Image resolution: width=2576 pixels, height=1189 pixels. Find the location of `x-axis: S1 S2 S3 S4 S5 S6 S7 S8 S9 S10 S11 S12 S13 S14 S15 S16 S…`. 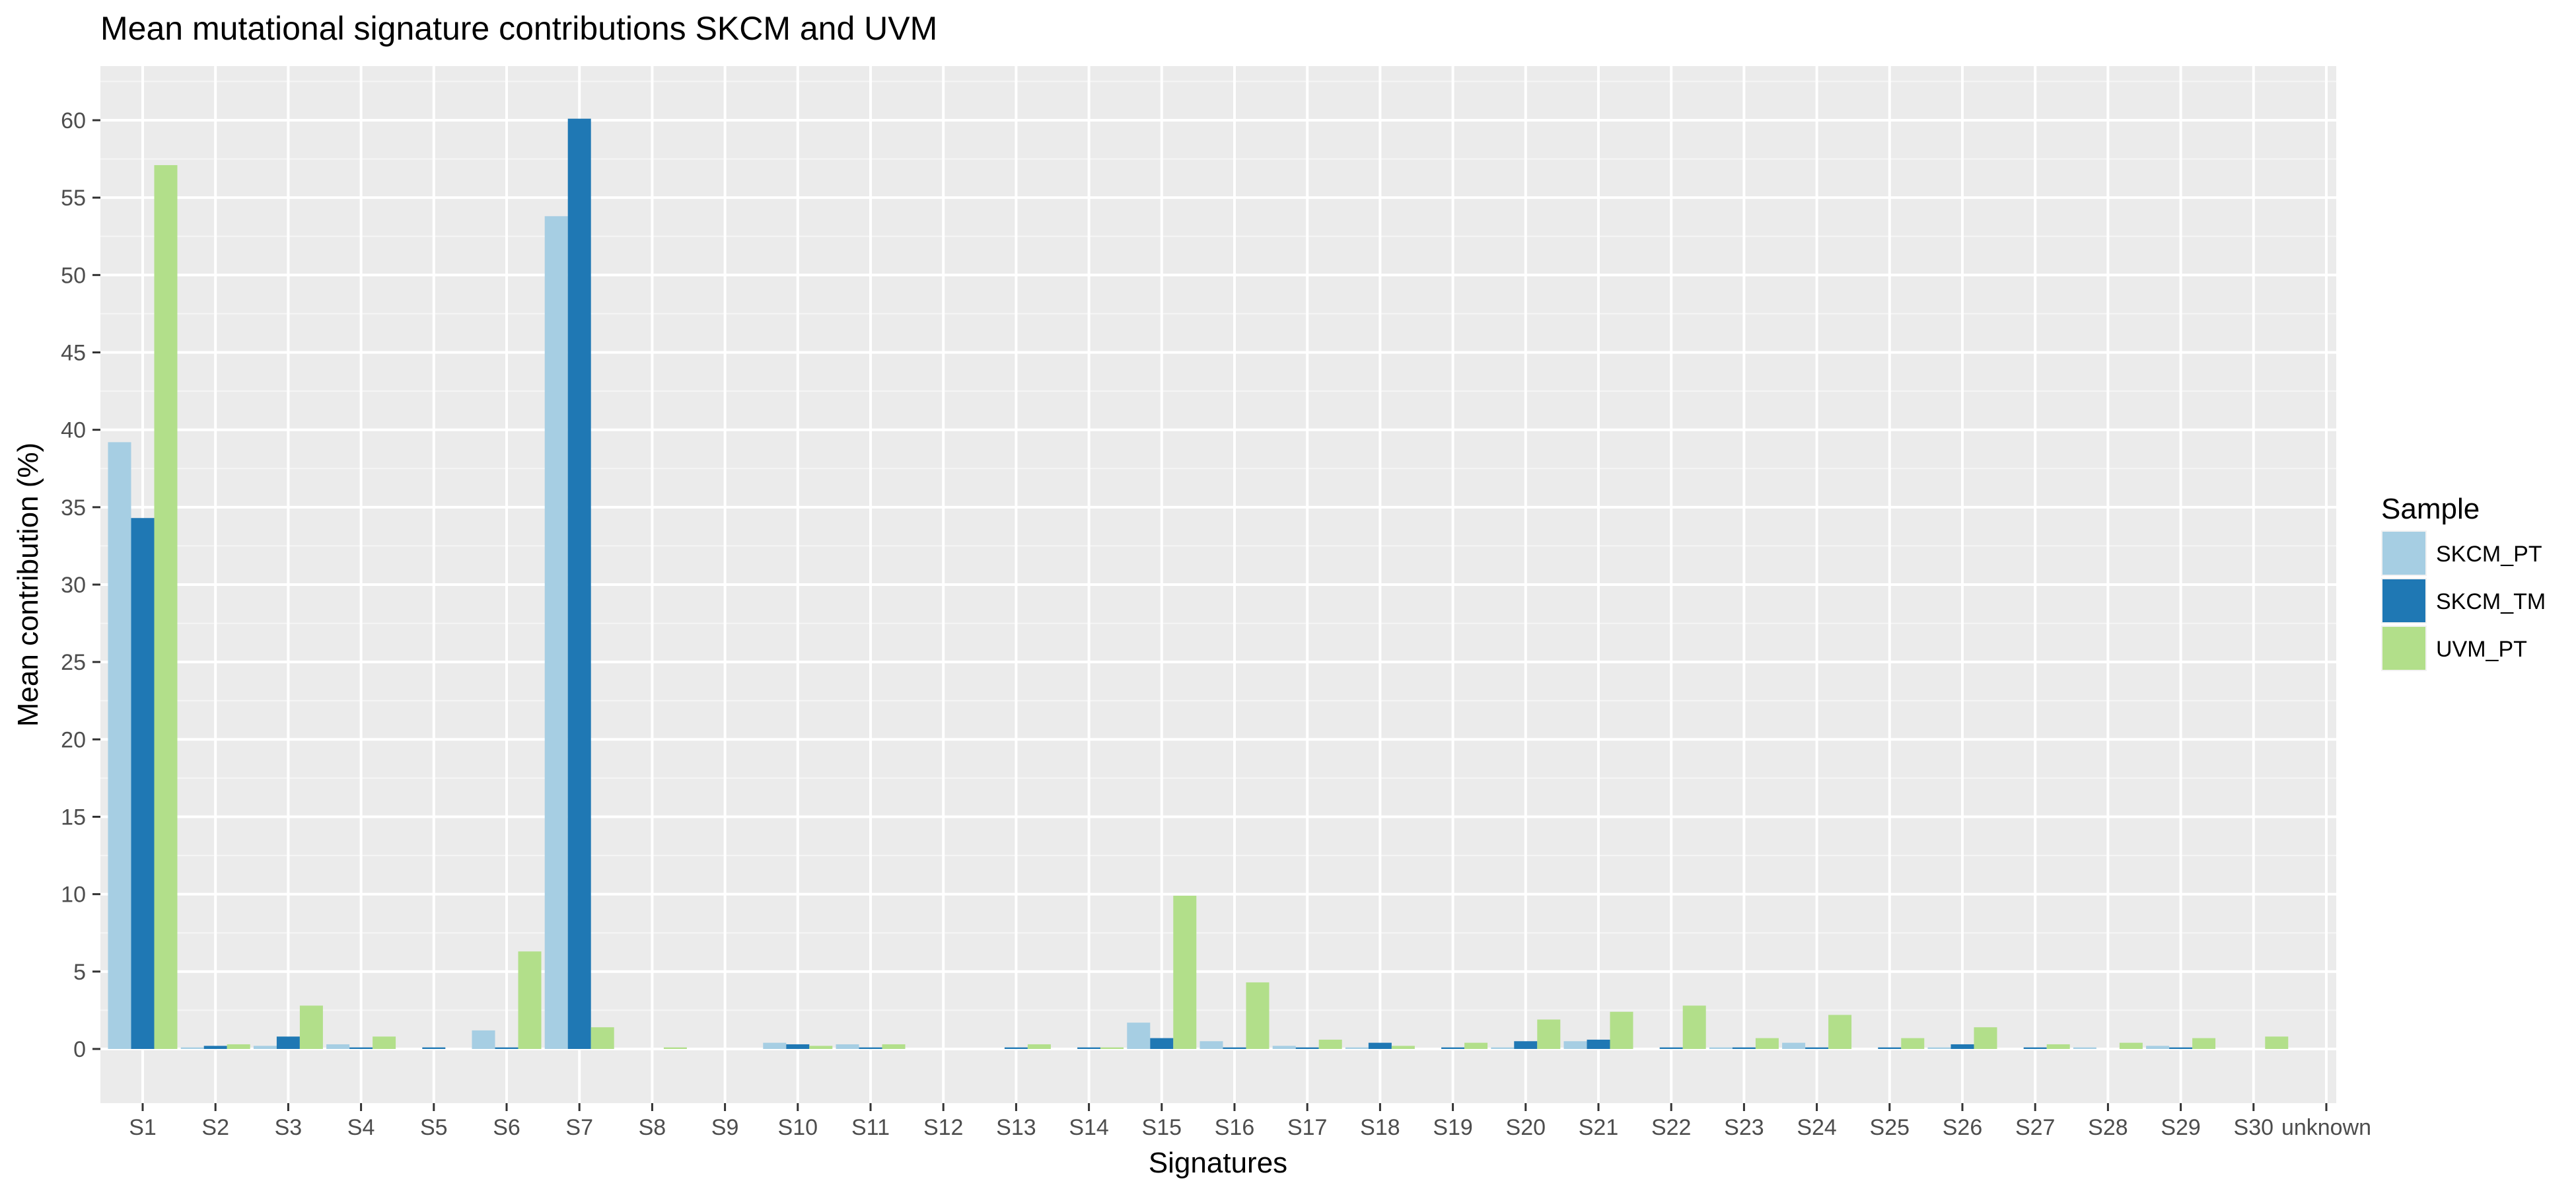

x-axis: S1 S2 S3 S4 S5 S6 S7 S8 S9 S10 S11 S12 S13 S14 S15 S16 S… is located at coordinates (1250, 1121).